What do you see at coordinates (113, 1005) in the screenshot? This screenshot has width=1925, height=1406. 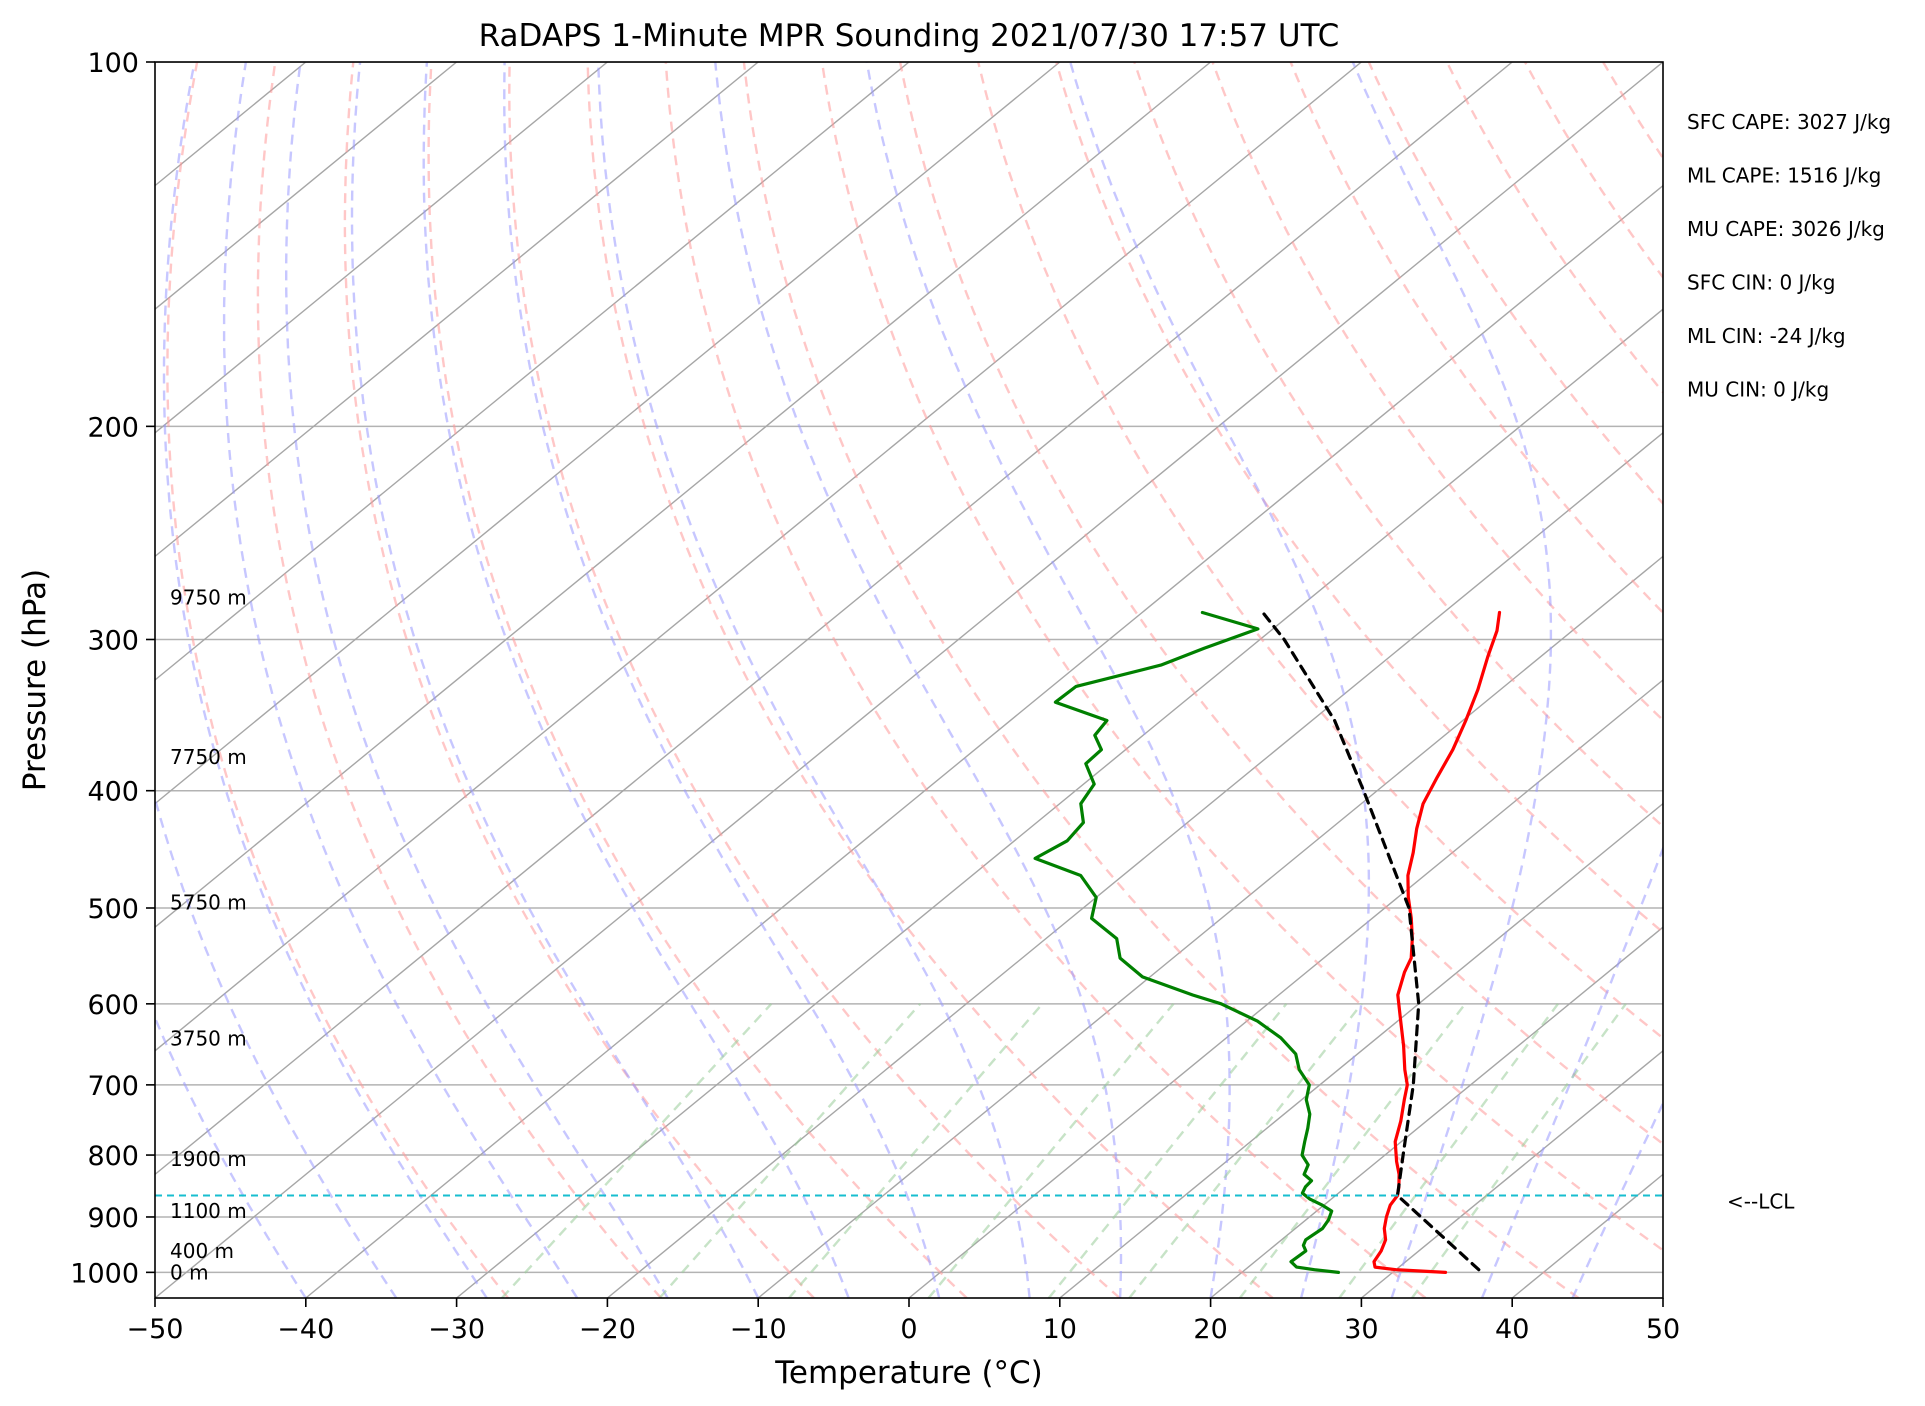 I see `y-tick-label: 600` at bounding box center [113, 1005].